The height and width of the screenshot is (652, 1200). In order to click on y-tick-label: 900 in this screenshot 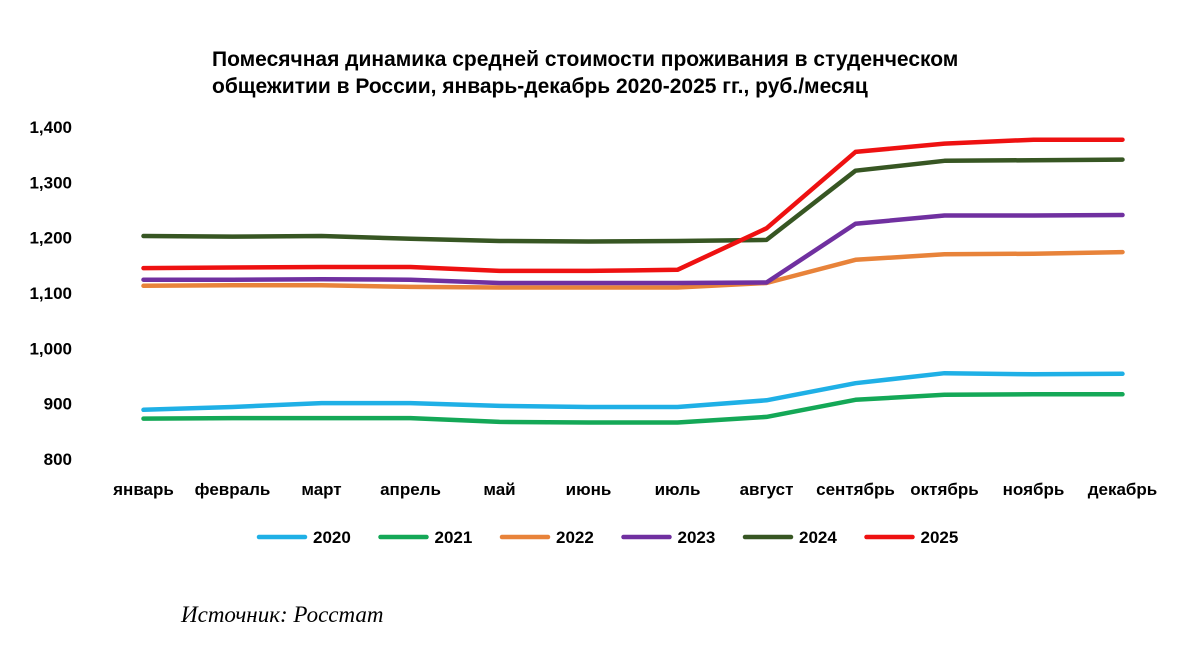, I will do `click(58, 404)`.